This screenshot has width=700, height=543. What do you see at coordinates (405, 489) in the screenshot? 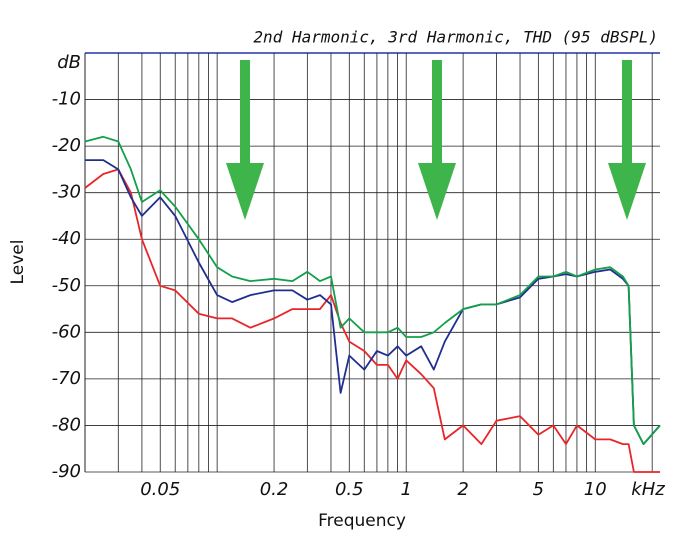
I see `x-tick-label: 1` at bounding box center [405, 489].